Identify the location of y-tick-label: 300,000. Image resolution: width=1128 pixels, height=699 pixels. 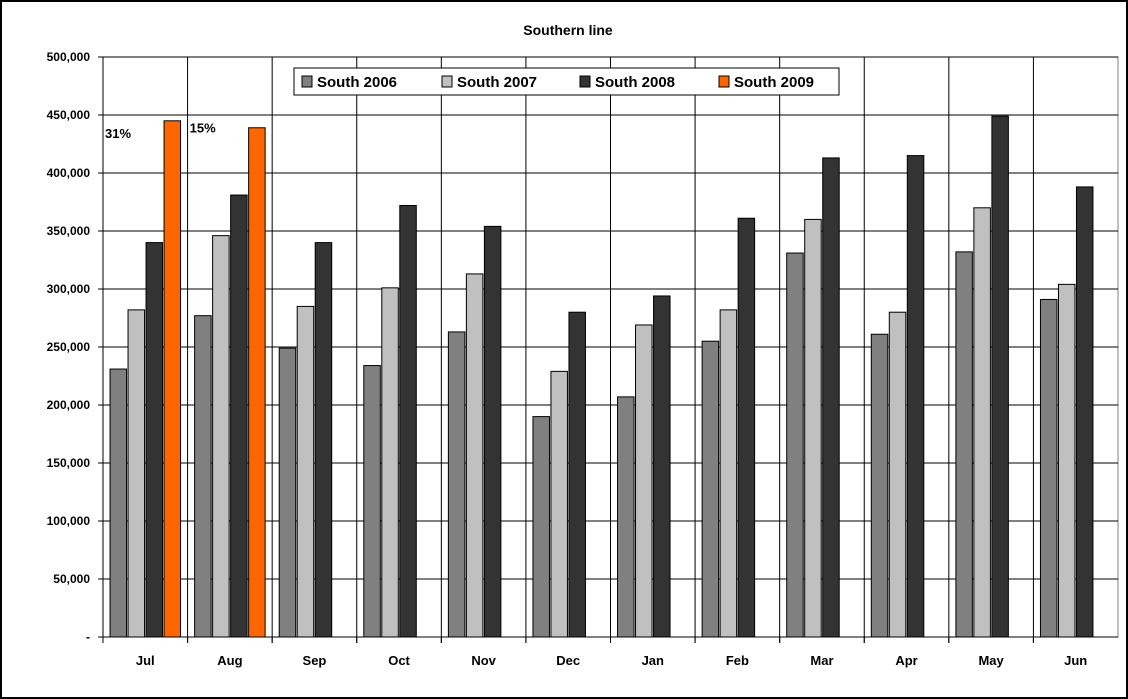
(69, 289).